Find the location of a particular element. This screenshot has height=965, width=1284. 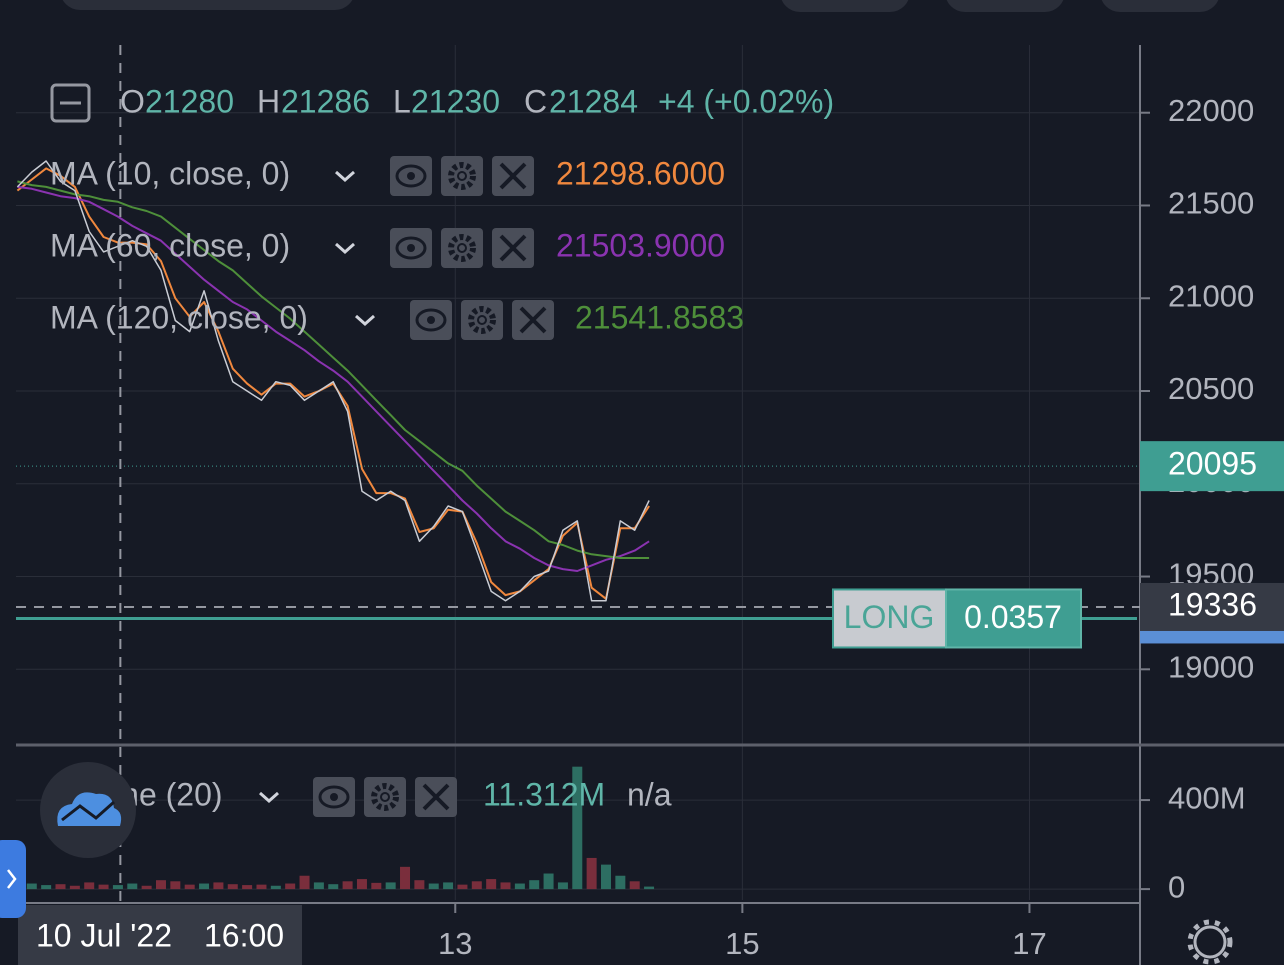

y-tick-label: 19000 is located at coordinates (1211, 666).